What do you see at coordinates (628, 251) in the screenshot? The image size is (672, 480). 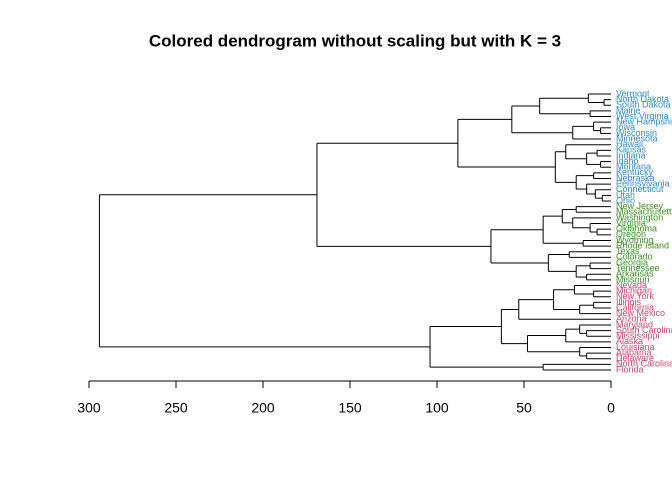 I see `leaf-label: Texas` at bounding box center [628, 251].